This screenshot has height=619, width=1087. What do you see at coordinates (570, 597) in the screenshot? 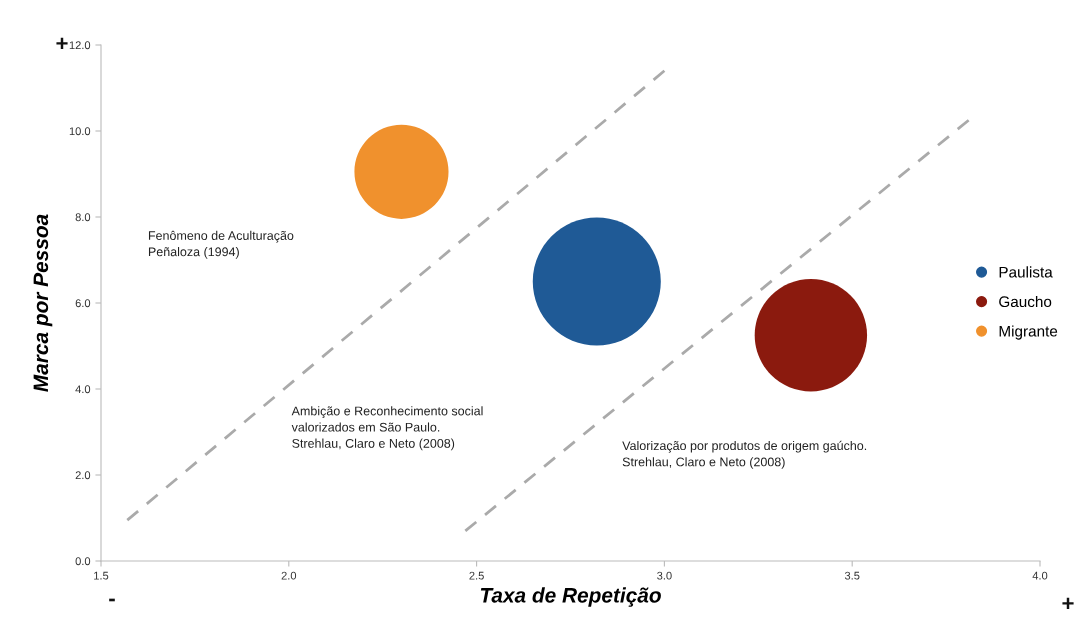
I see `x-axis-title: Taxa de Repetição` at bounding box center [570, 597].